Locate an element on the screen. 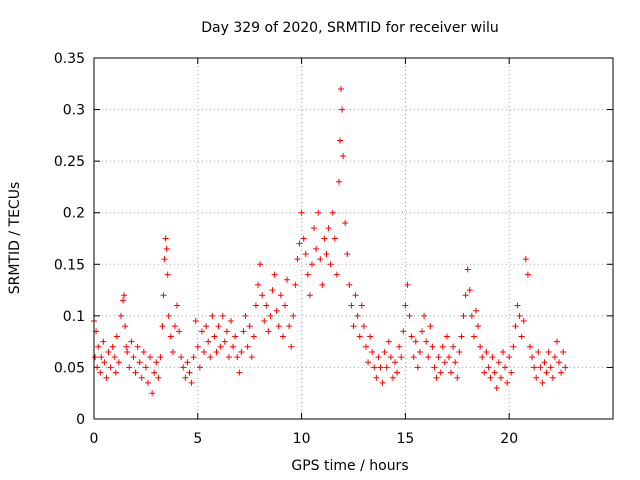 This screenshot has width=640, height=480. y-tick-label: 0.05 is located at coordinates (69, 368).